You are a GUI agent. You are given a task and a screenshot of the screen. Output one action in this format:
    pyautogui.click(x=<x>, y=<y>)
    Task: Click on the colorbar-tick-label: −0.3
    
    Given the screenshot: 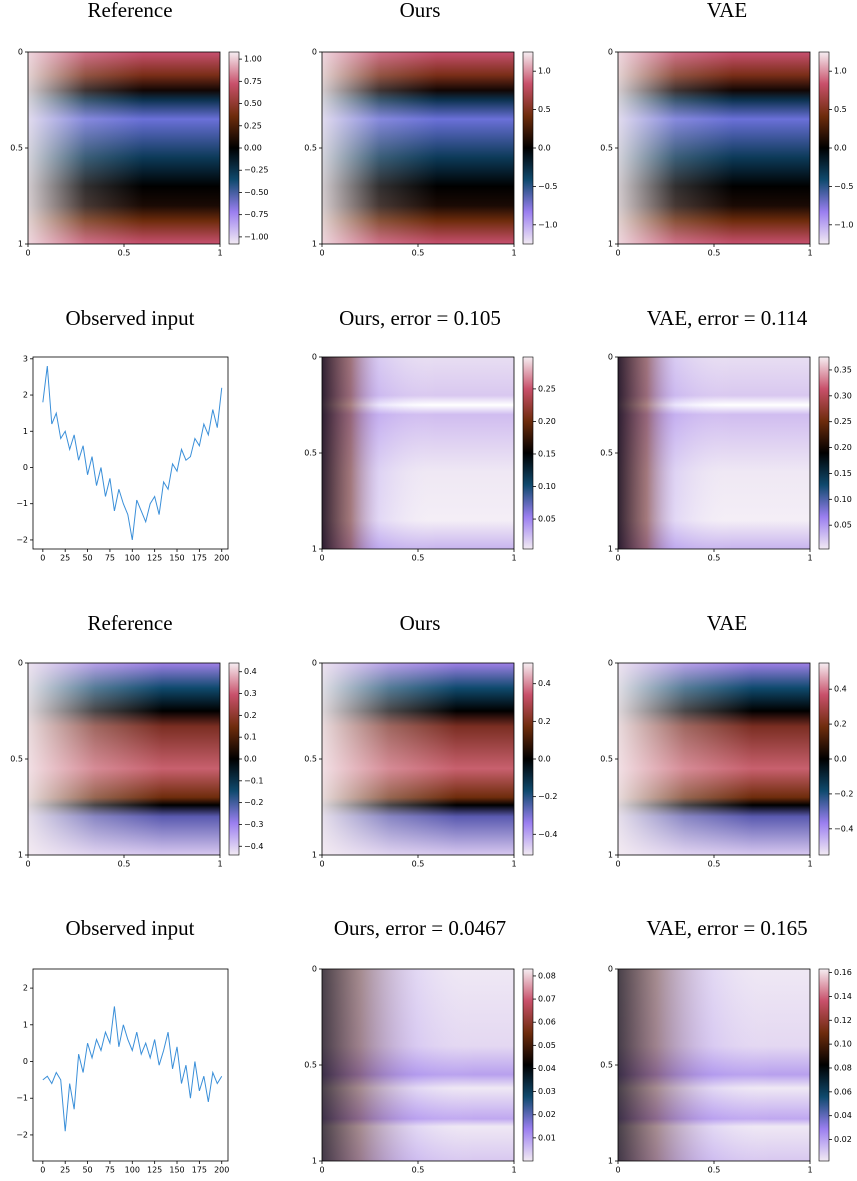 What is the action you would take?
    pyautogui.click(x=253, y=824)
    